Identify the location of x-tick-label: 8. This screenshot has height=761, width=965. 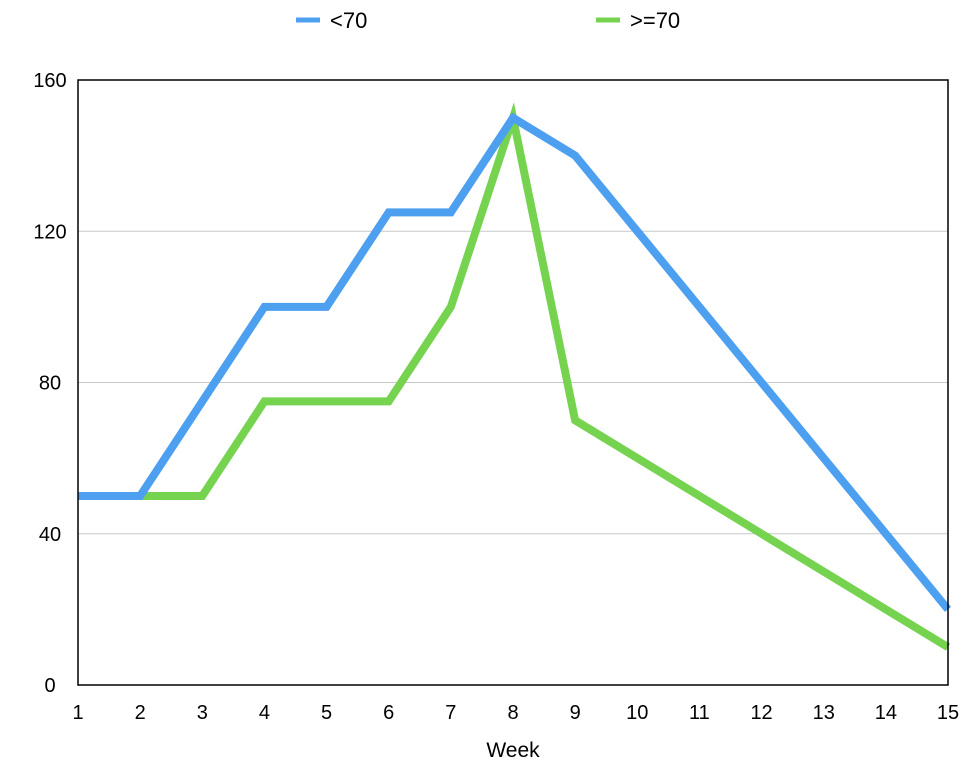
(512, 713).